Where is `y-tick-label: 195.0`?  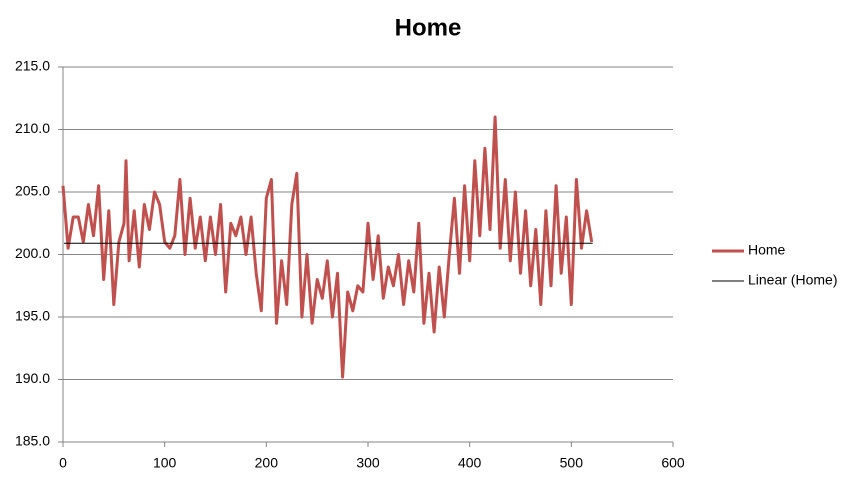 y-tick-label: 195.0 is located at coordinates (32, 316).